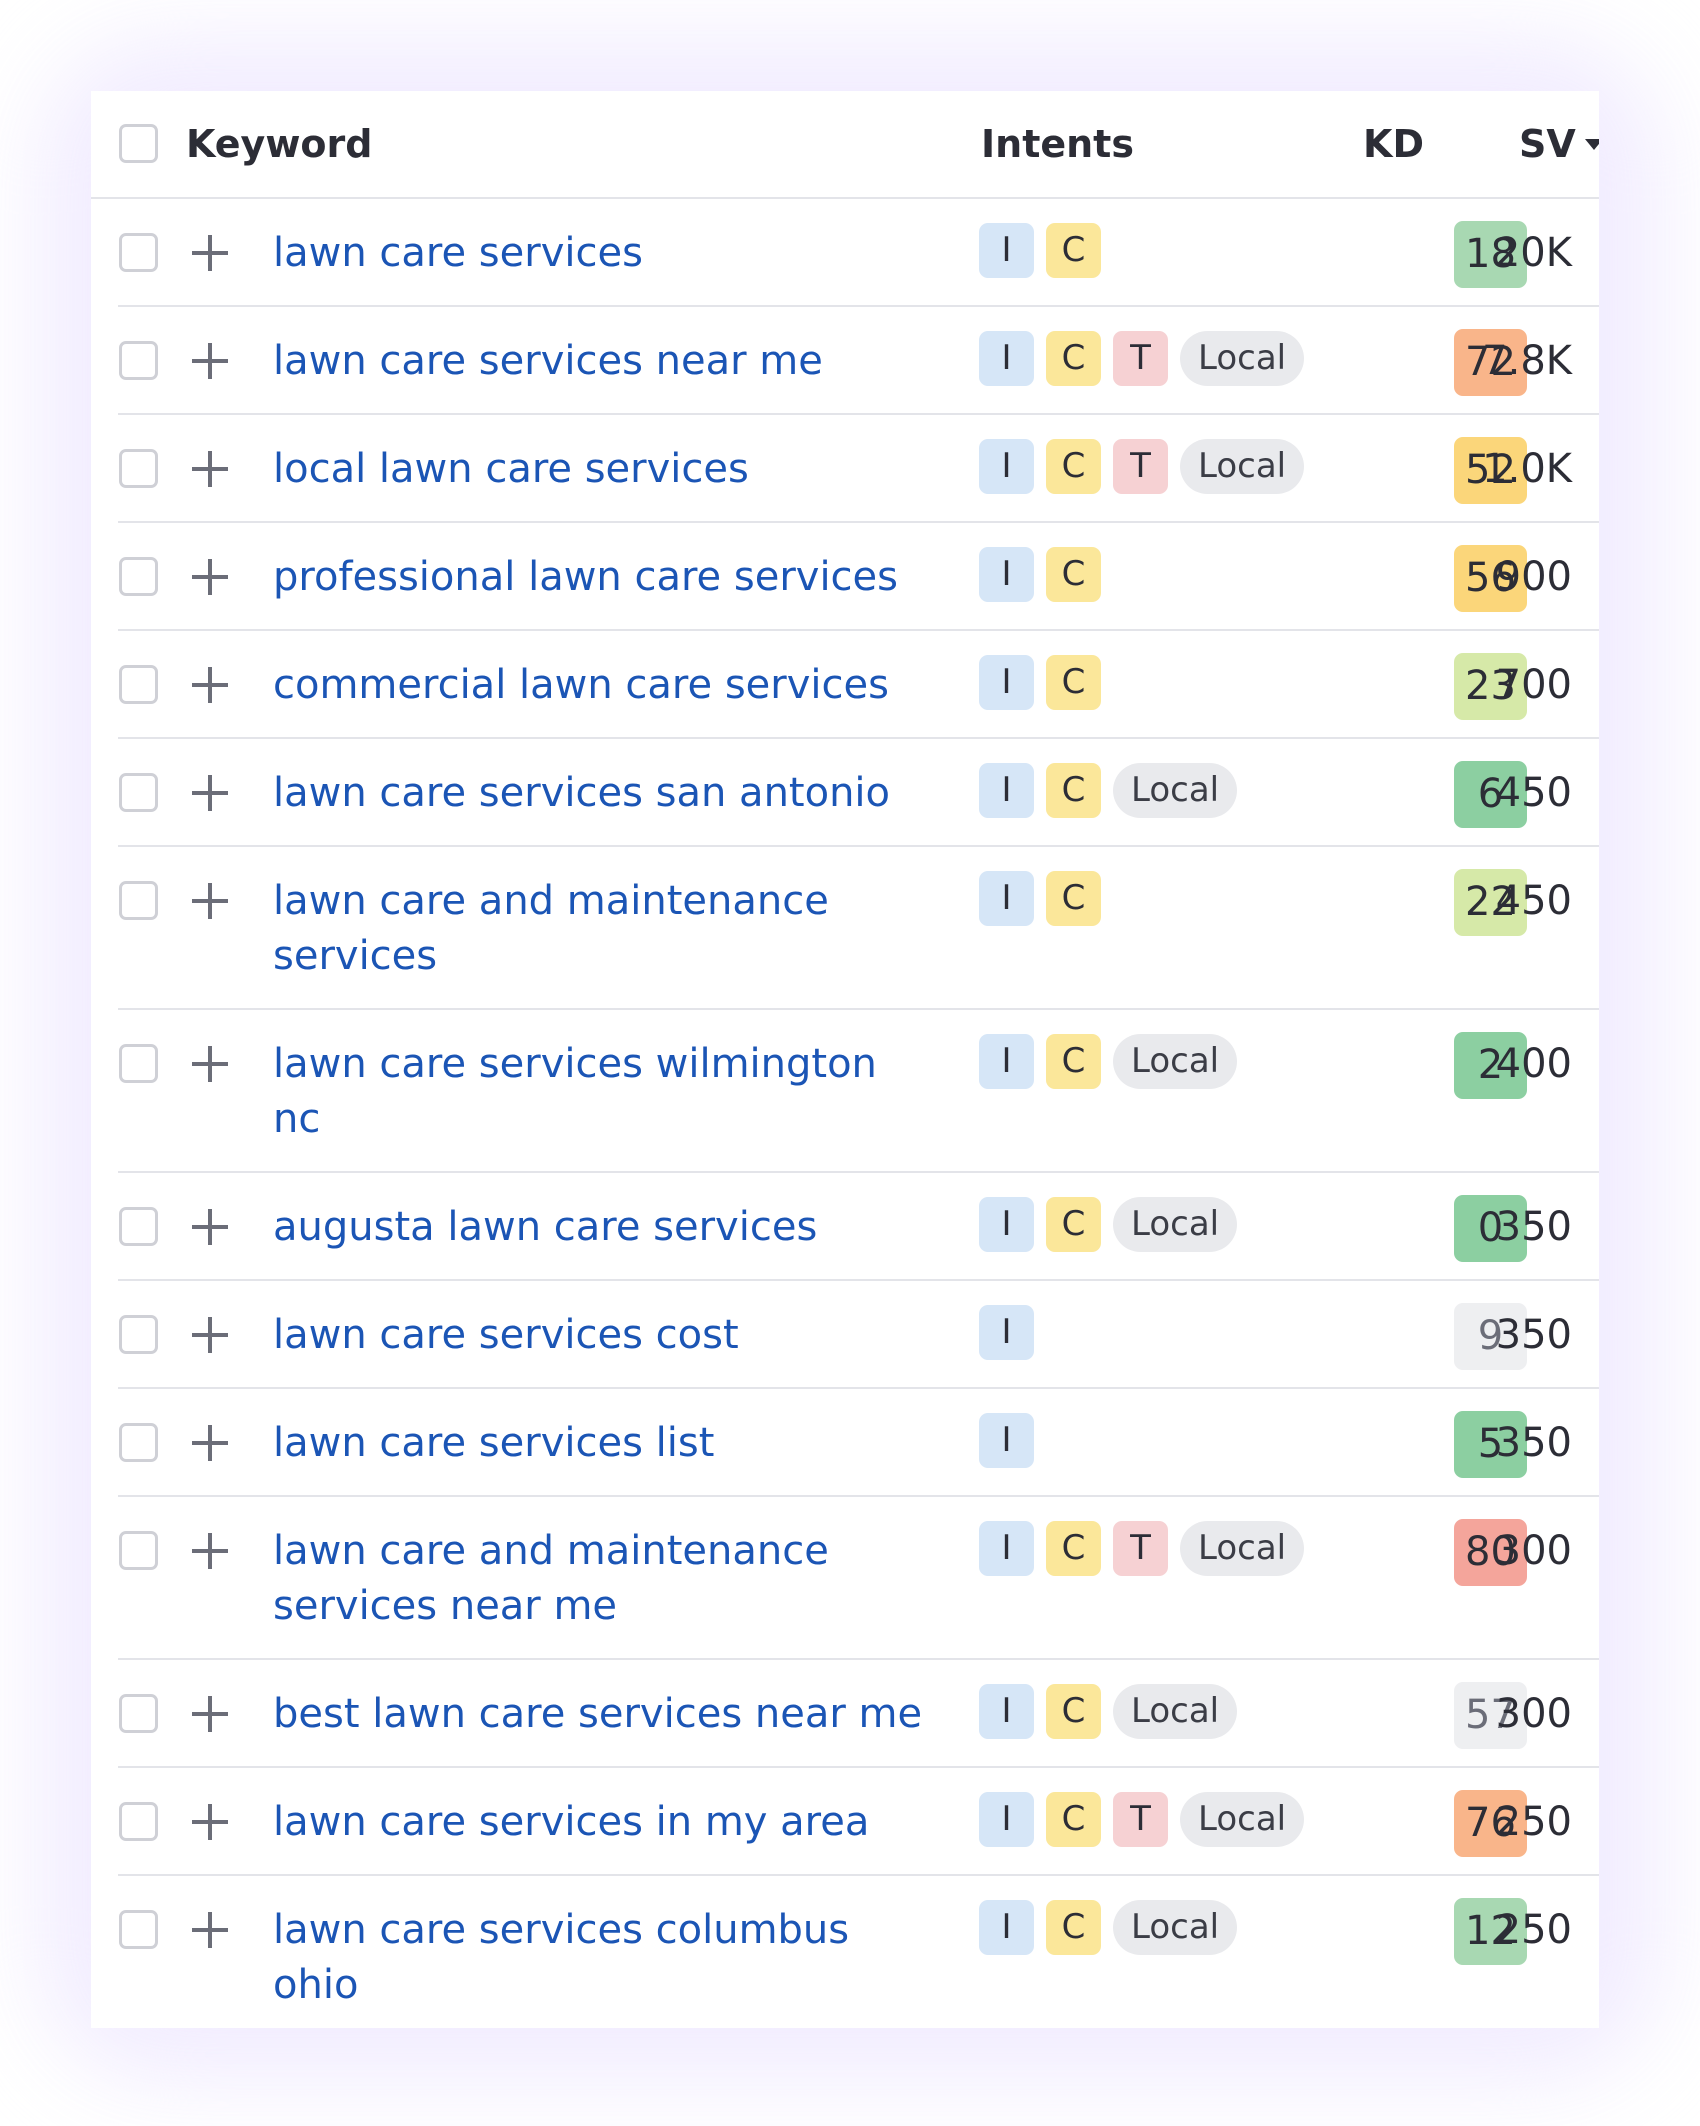  What do you see at coordinates (506, 1335) in the screenshot?
I see `keyword-link: lawn care services cost` at bounding box center [506, 1335].